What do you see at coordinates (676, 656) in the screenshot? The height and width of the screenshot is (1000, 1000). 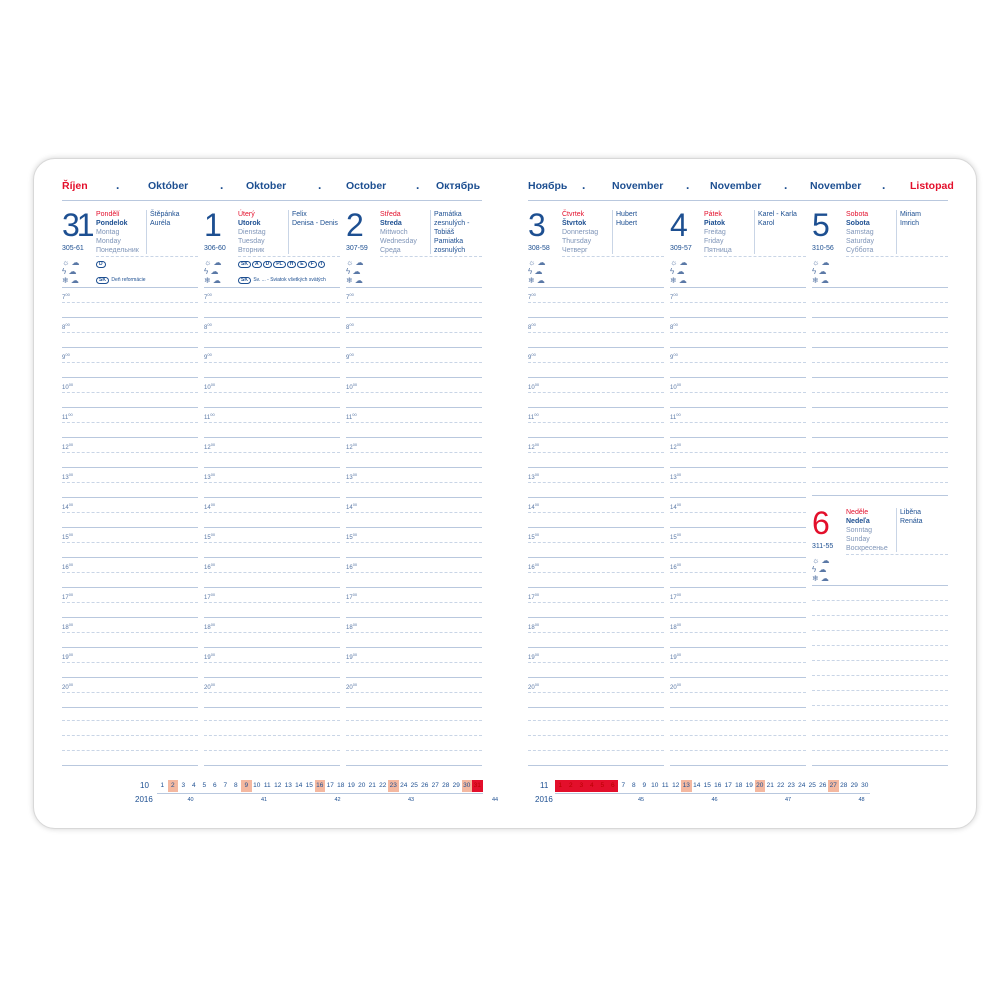 I see `hour-label: 1900` at bounding box center [676, 656].